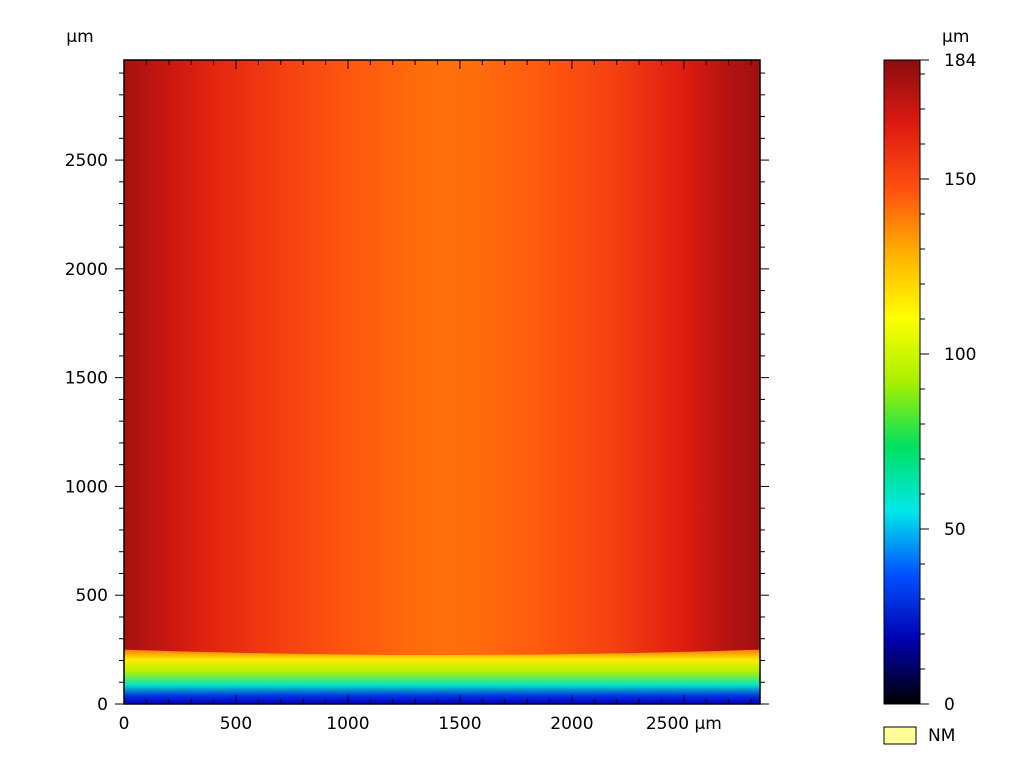 The image size is (1024, 764). Describe the element at coordinates (442, 676) in the screenshot. I see `surface-edge-band` at that location.